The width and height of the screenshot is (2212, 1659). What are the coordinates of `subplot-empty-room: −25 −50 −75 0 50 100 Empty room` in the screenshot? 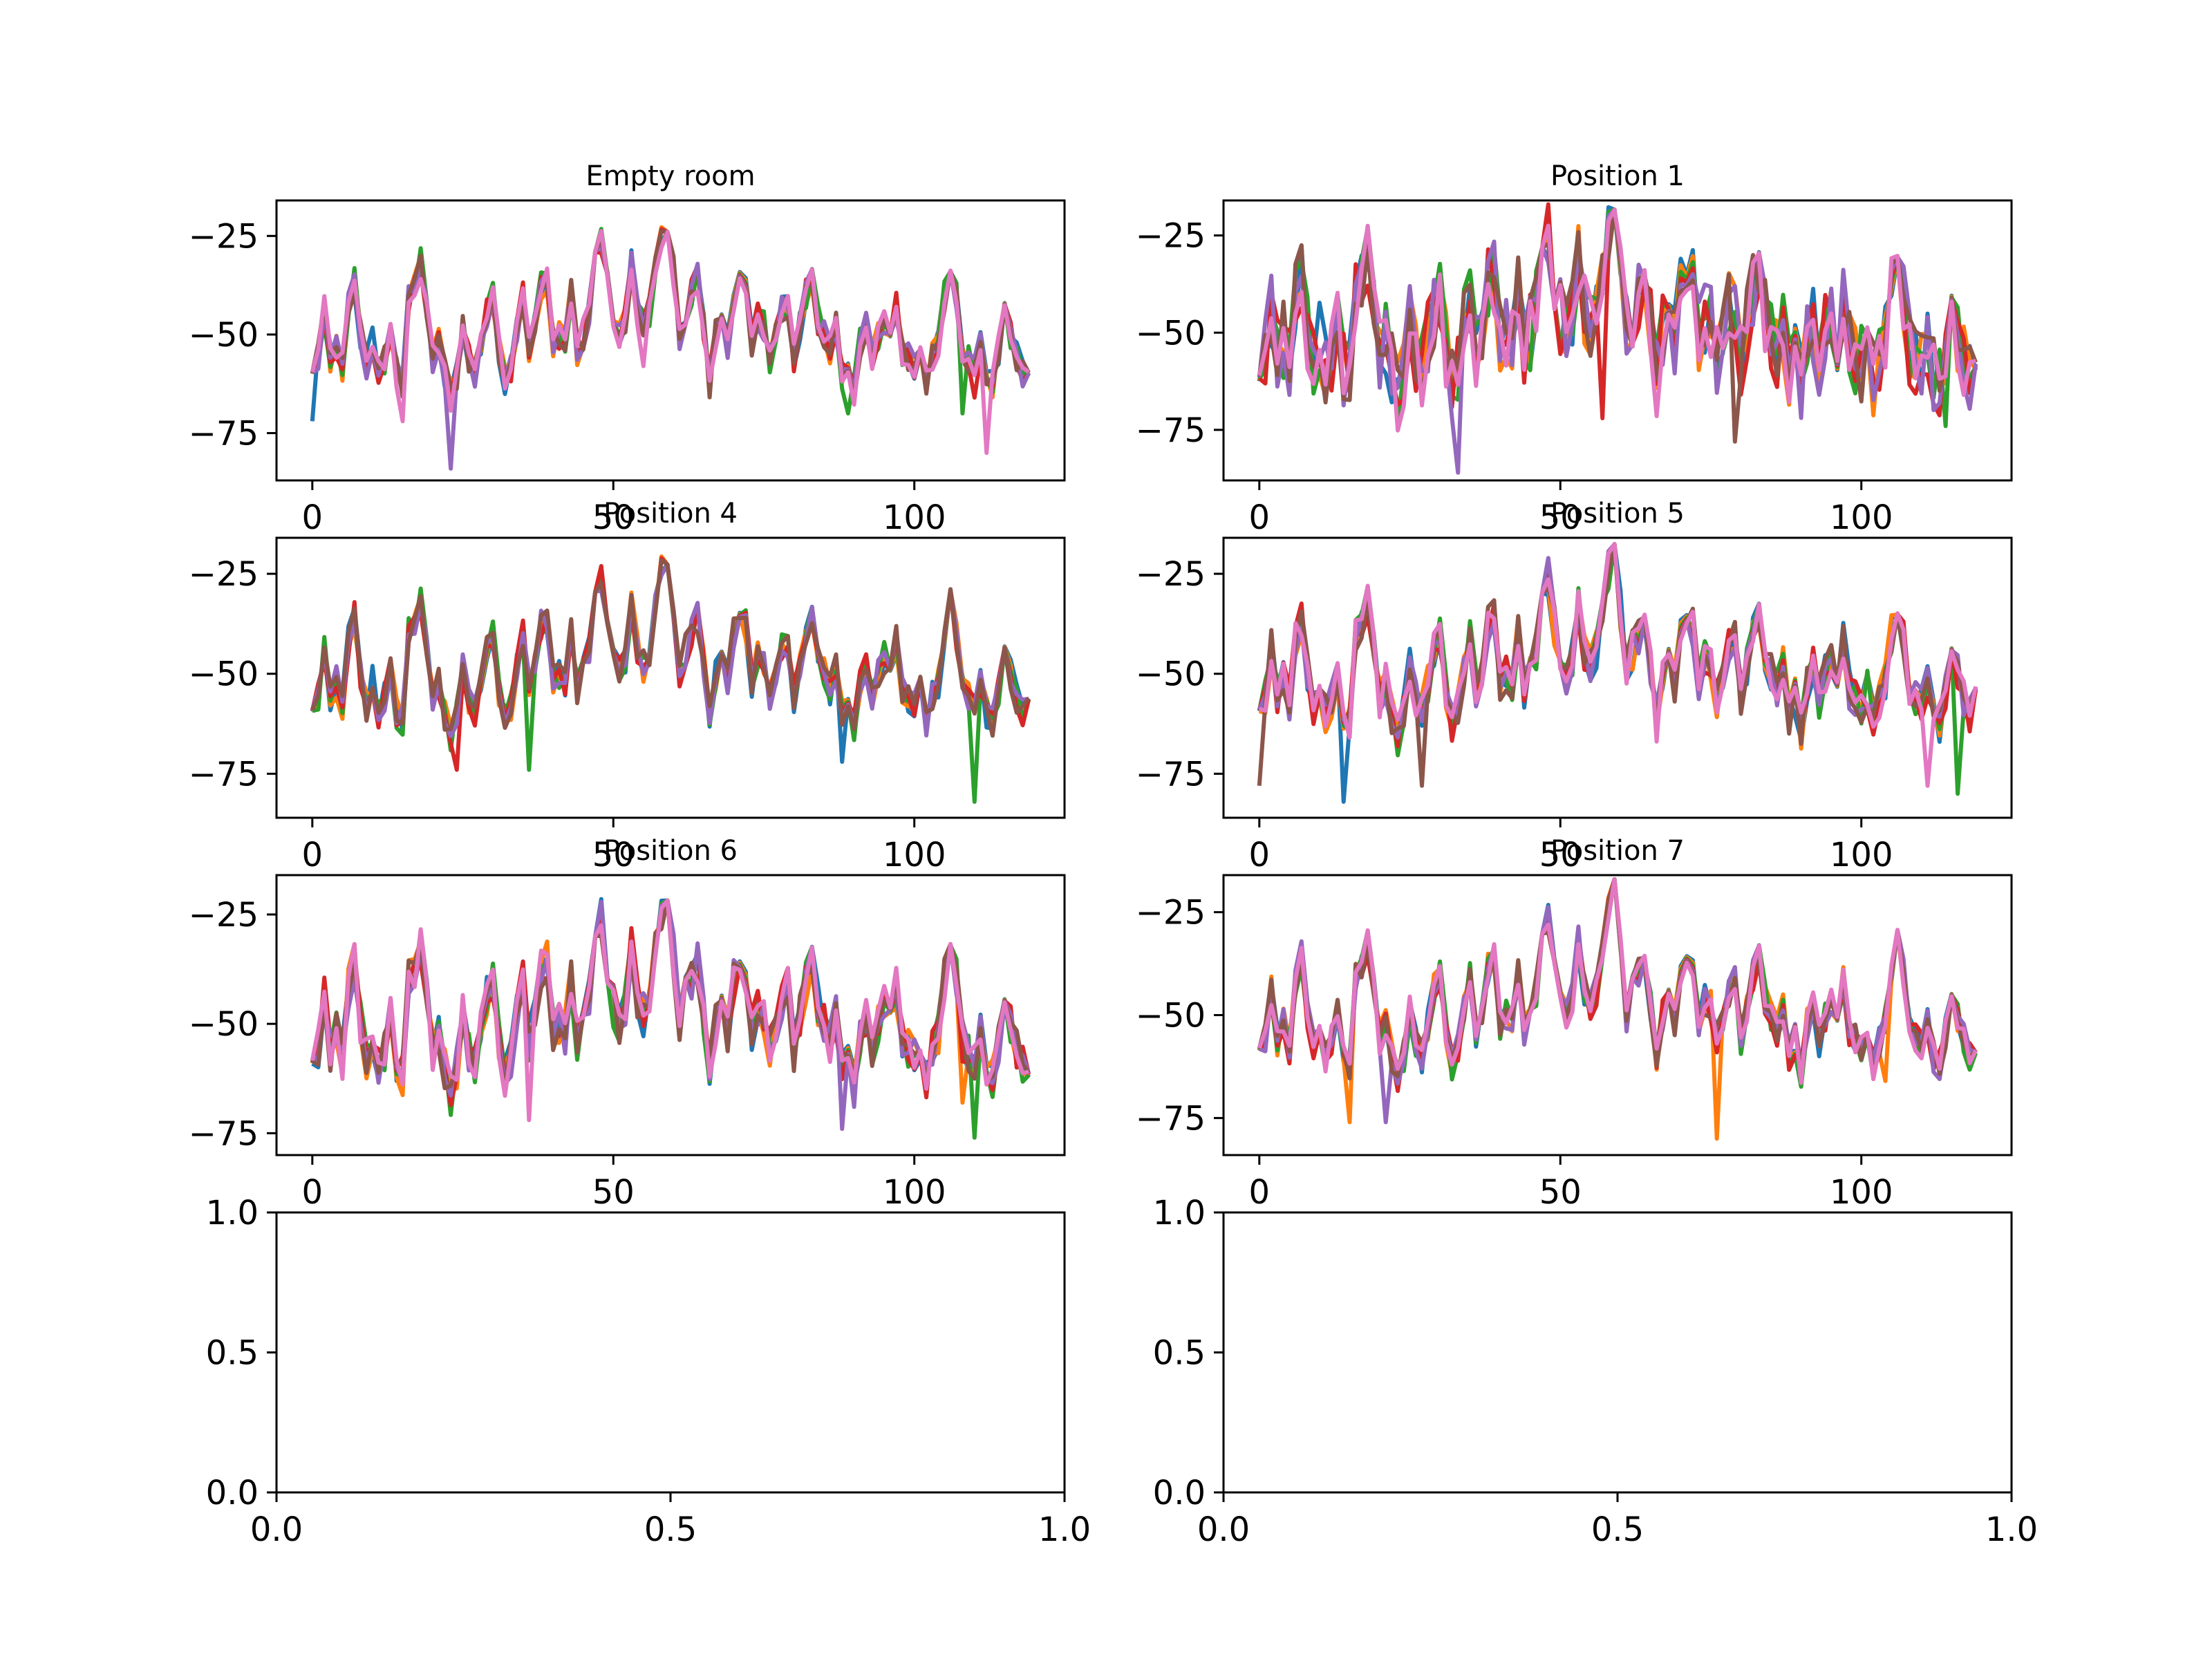 It's located at (627, 348).